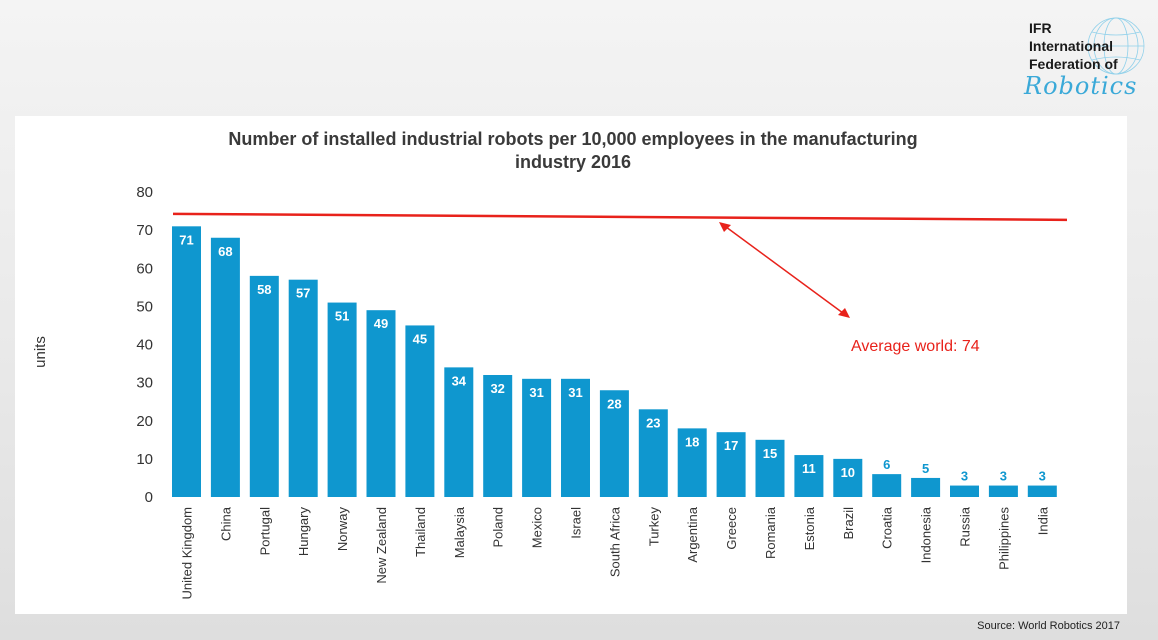 This screenshot has height=640, width=1158. What do you see at coordinates (725, 227) in the screenshot?
I see `average-arrow-head-top` at bounding box center [725, 227].